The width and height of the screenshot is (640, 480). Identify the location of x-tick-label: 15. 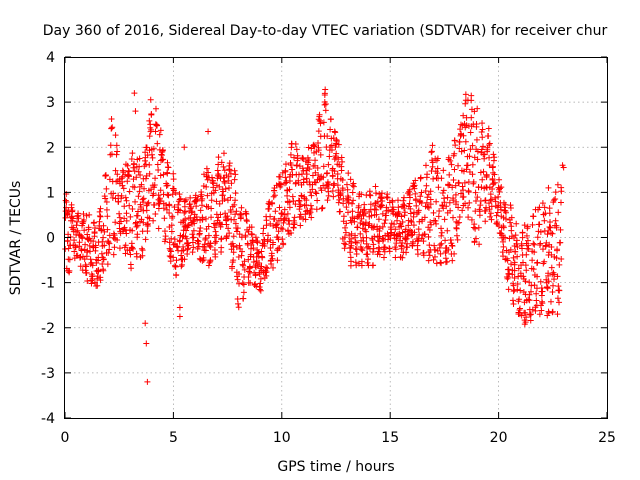
(390, 438).